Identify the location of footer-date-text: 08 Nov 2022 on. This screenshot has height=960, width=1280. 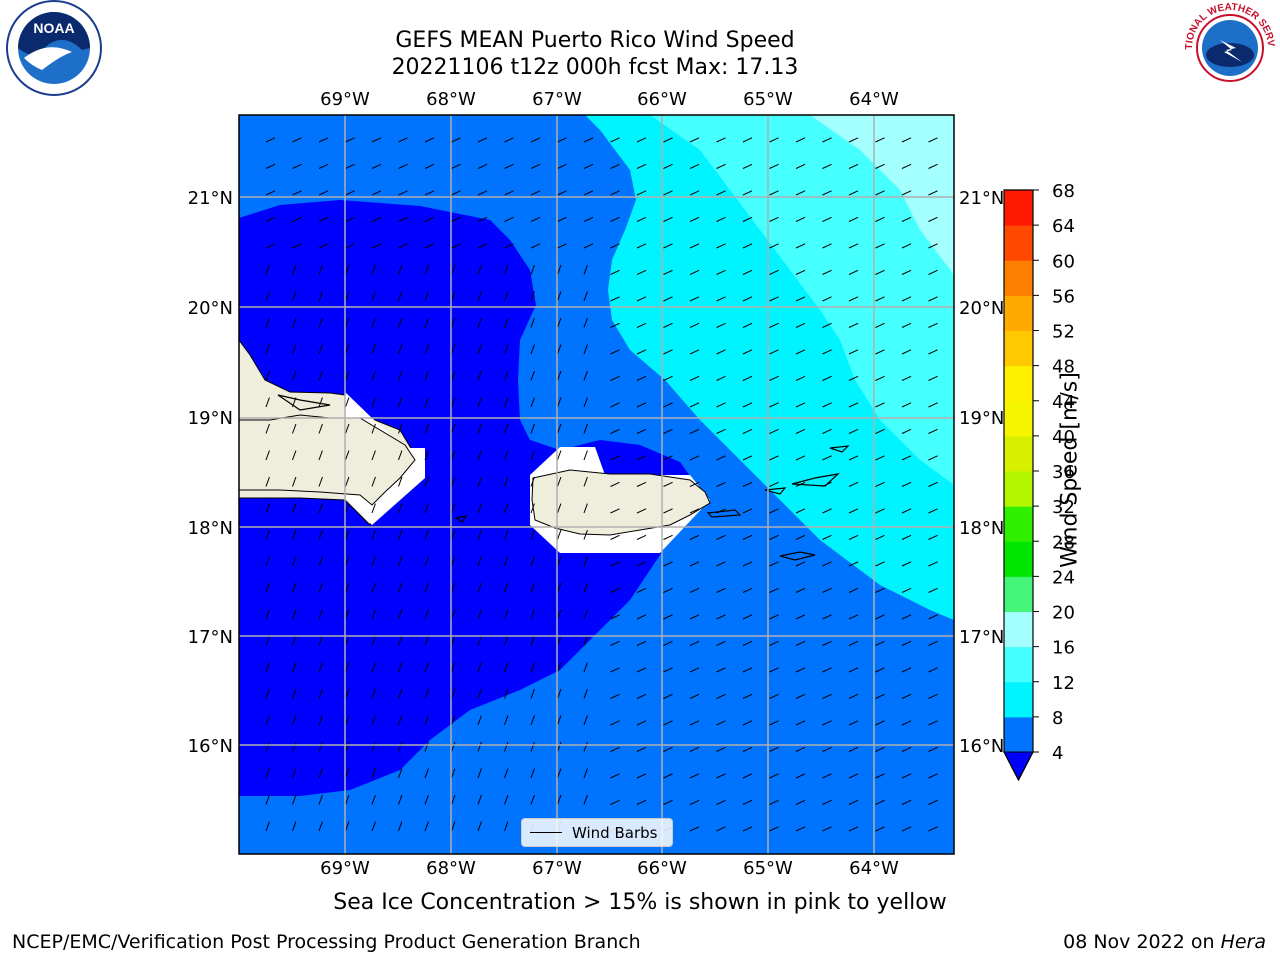
(1142, 942).